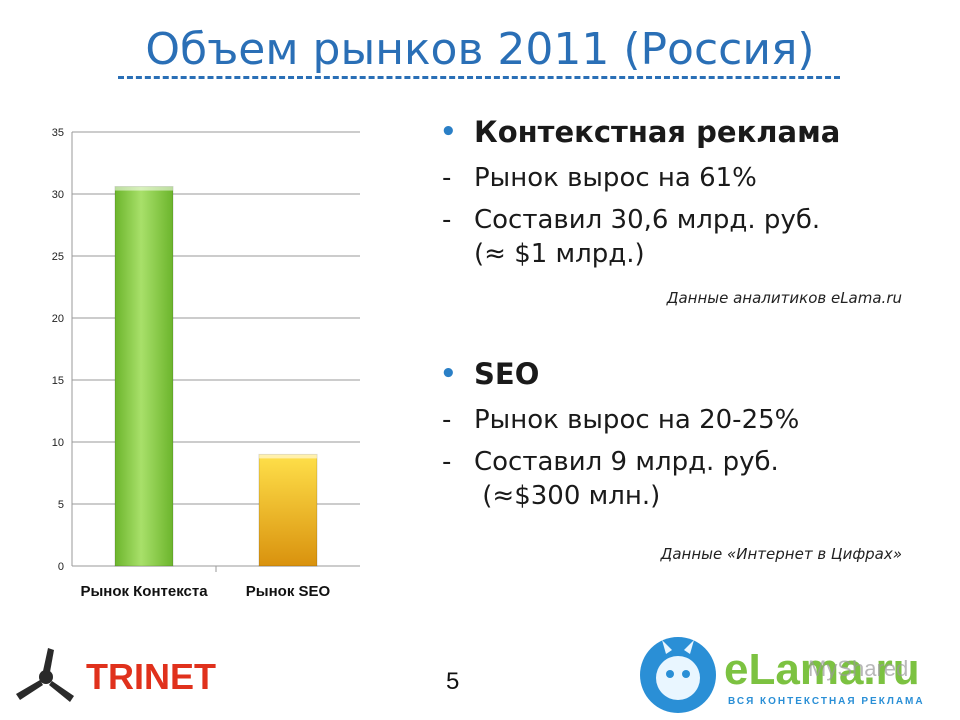 The width and height of the screenshot is (960, 720). I want to click on propeller-icon, so click(45, 675).